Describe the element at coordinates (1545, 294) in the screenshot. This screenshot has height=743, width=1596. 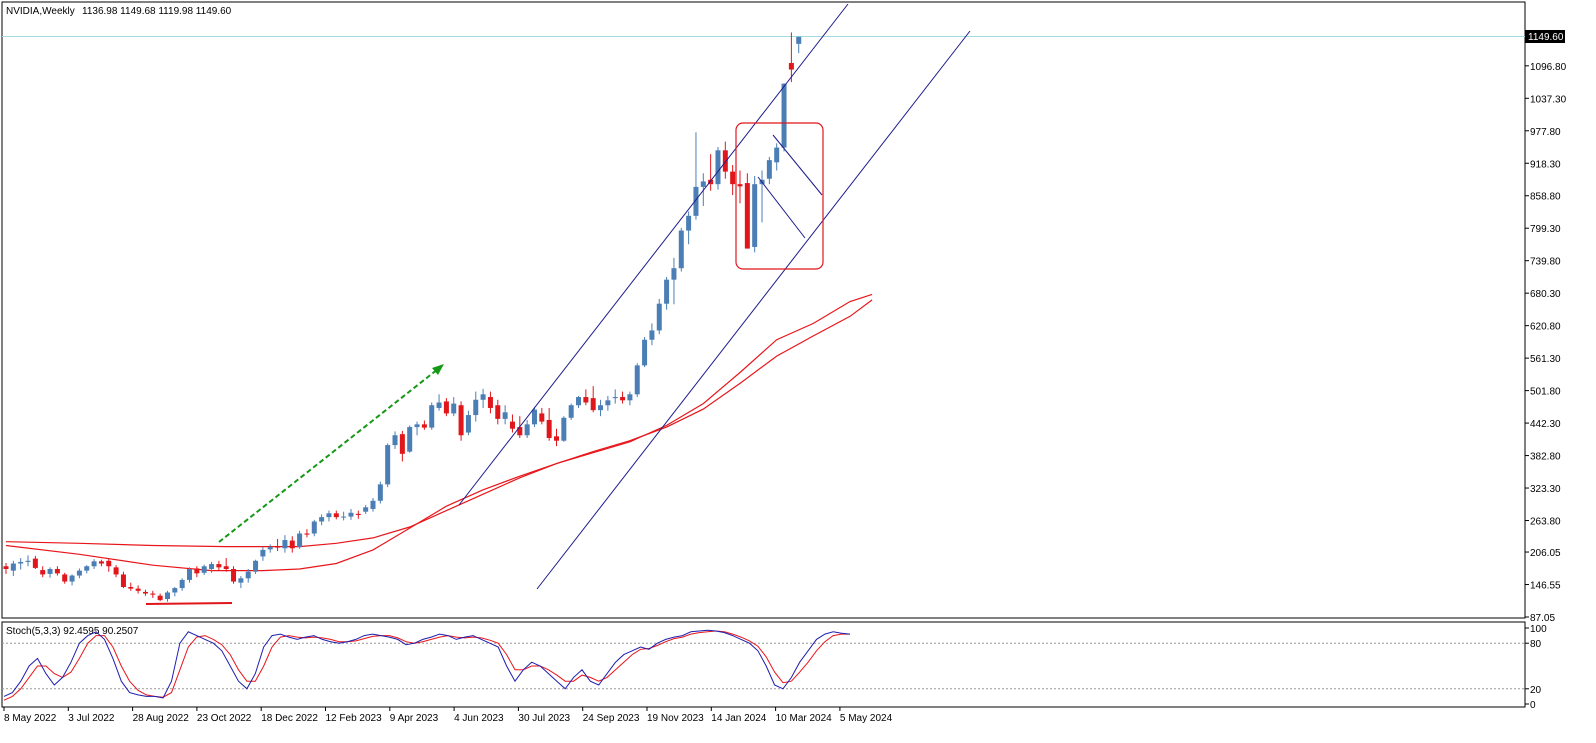
I see `price-tick-label: 680.30` at that location.